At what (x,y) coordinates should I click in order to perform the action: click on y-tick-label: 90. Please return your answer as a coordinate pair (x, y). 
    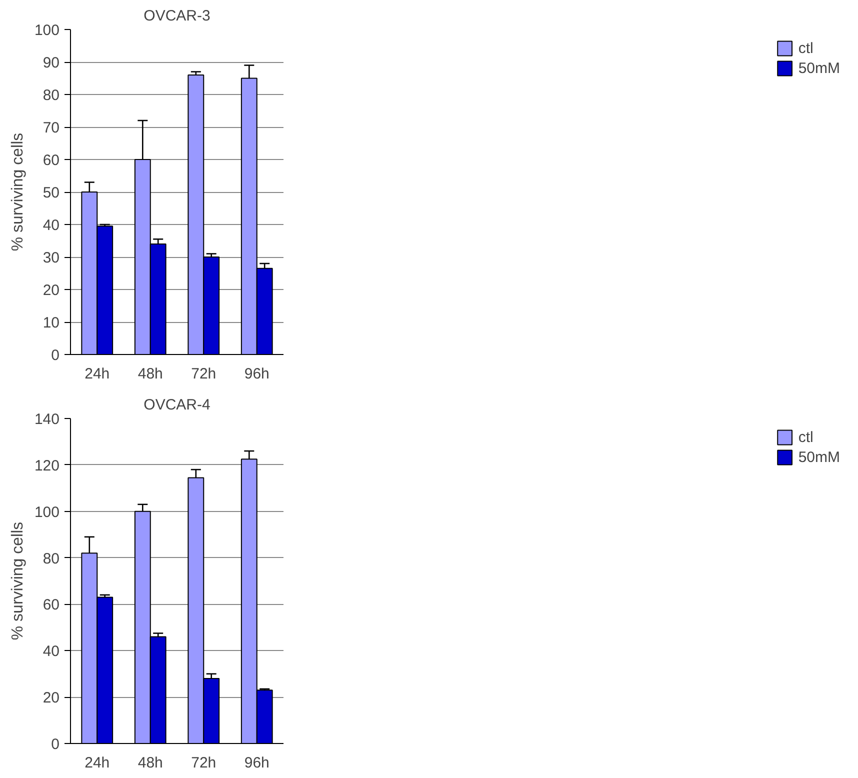
    Looking at the image, I should click on (51, 63).